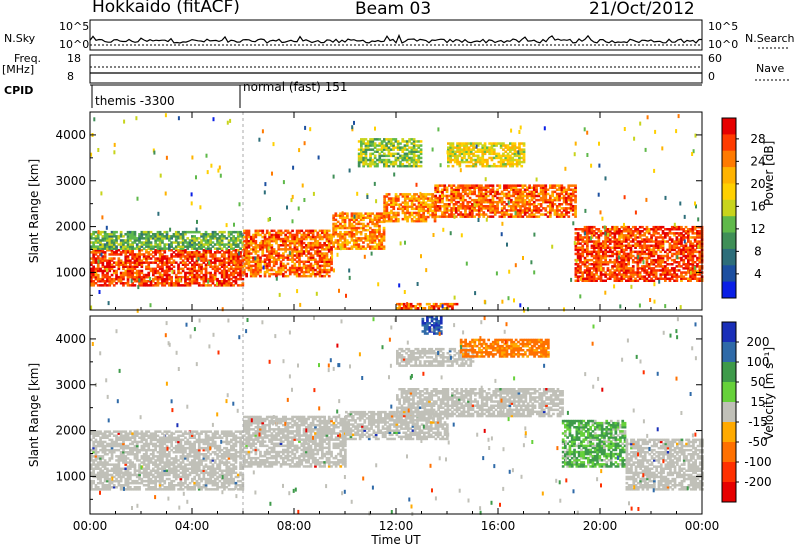 Image resolution: width=800 pixels, height=554 pixels. Describe the element at coordinates (439, 35) in the screenshot. I see `noise-panel` at that location.